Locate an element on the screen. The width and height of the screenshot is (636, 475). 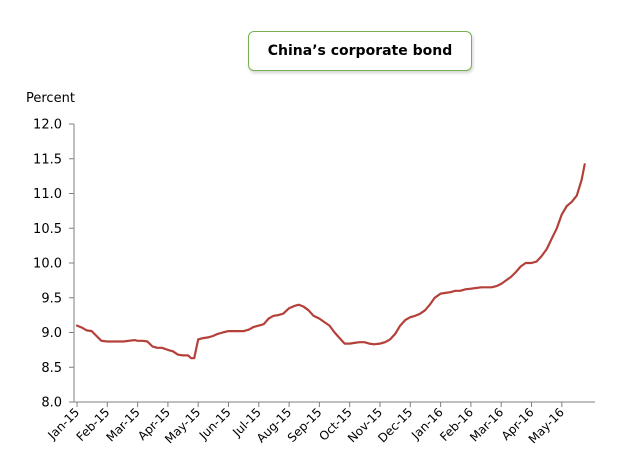
y-tick-label: 9.5 is located at coordinates (51, 298).